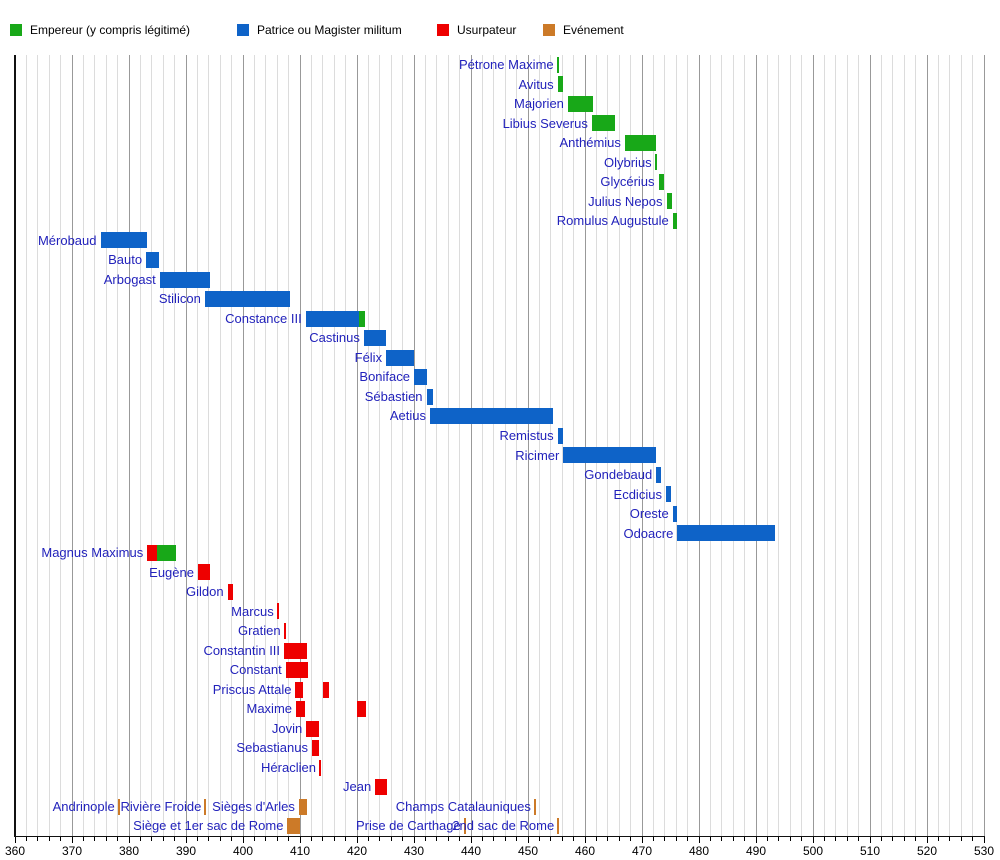  I want to click on row-label: Stilicon, so click(179, 299).